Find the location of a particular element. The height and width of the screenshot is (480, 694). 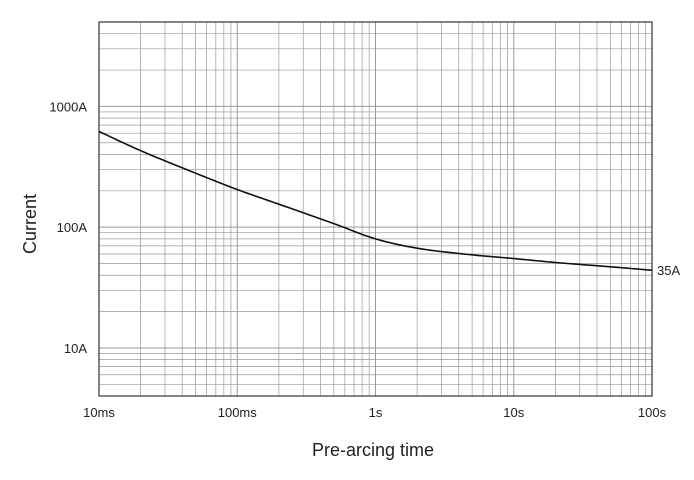

y-tick-labels: 10A 100A 1000A is located at coordinates (68, 227).